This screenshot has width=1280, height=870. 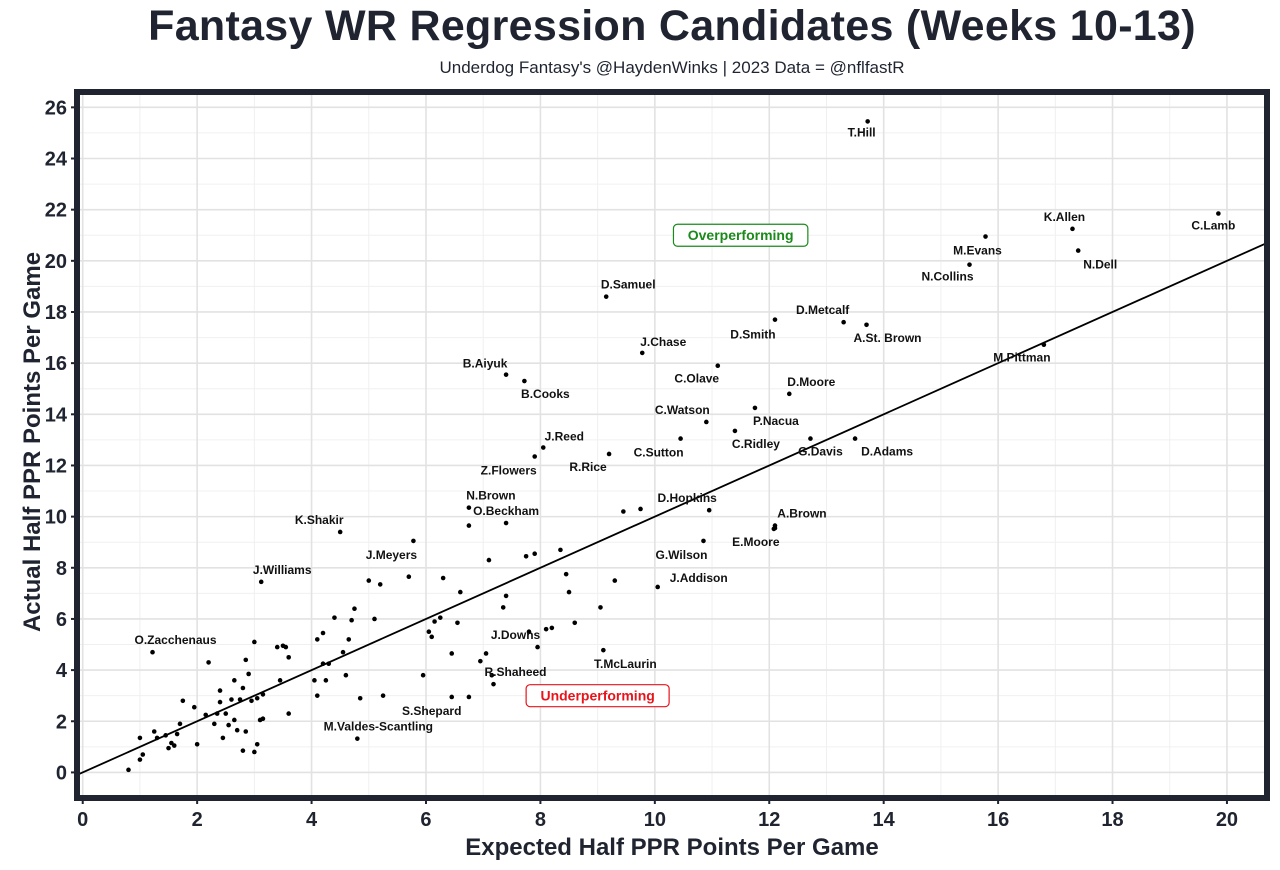 I want to click on point-label: D.Moore, so click(x=811, y=382).